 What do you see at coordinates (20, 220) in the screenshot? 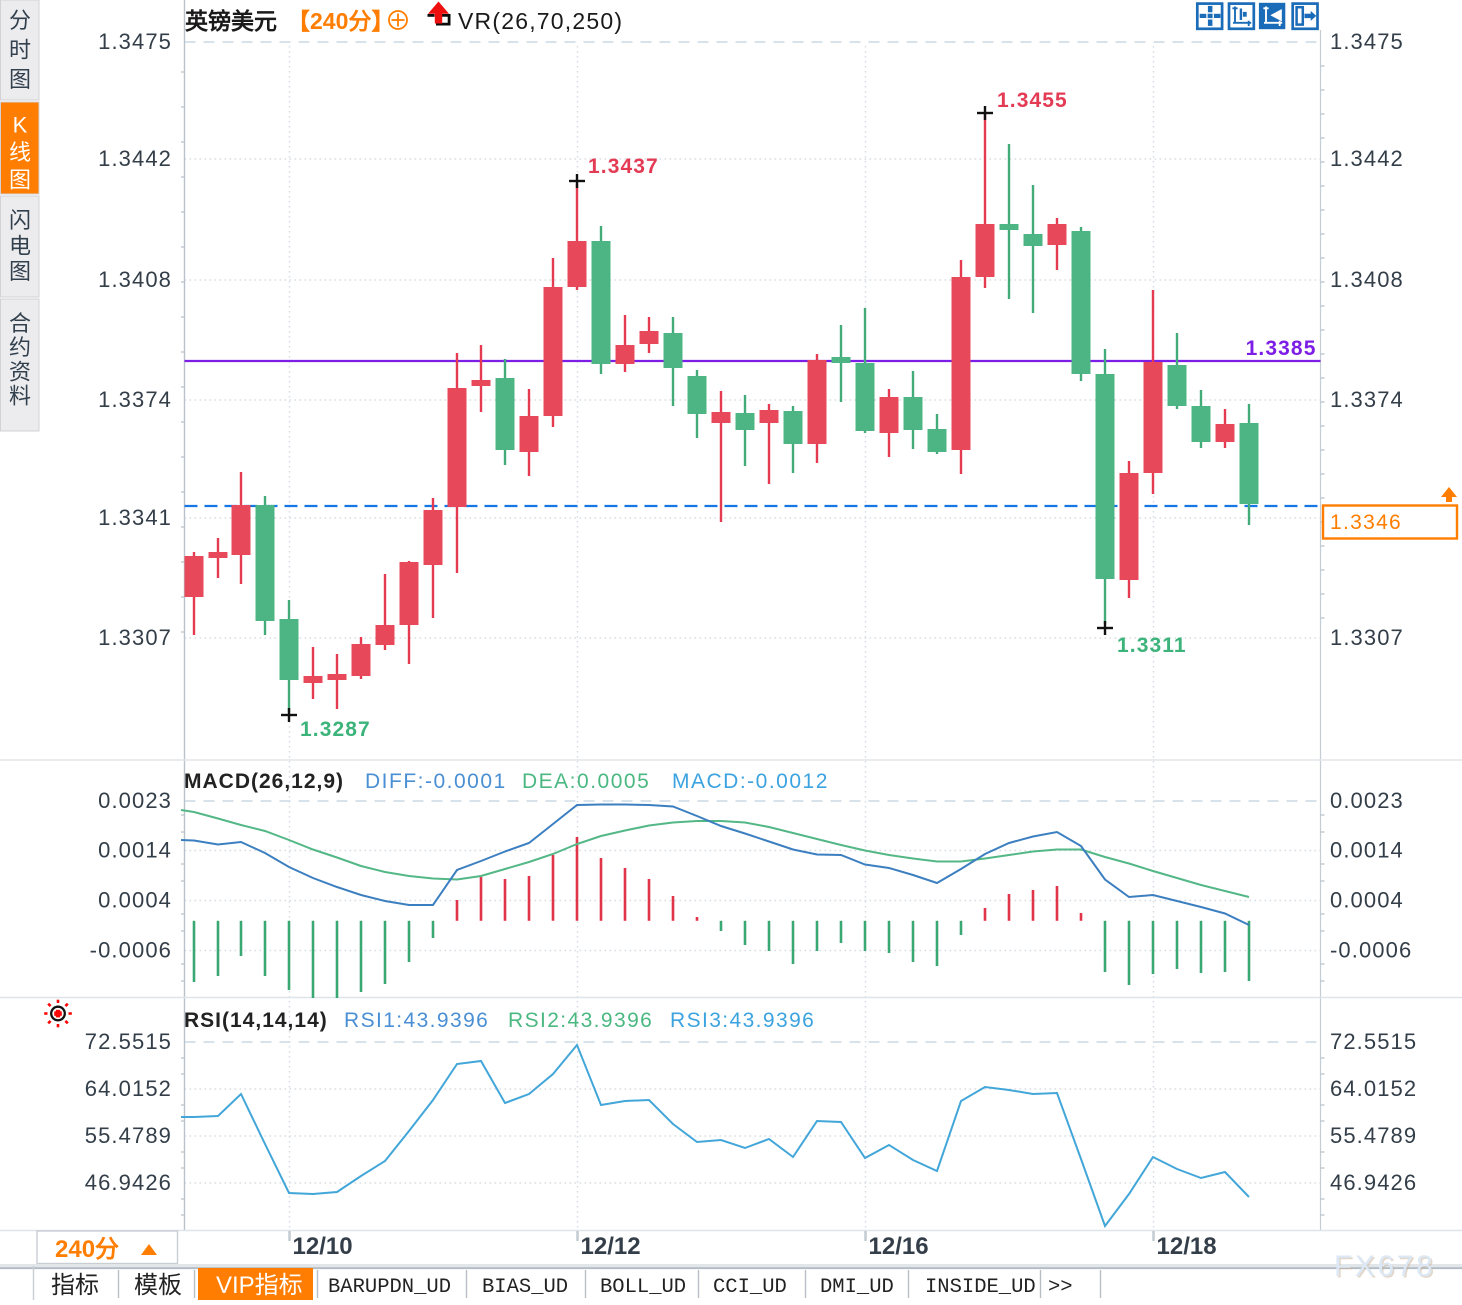
I see `svg-text: 闪` at bounding box center [20, 220].